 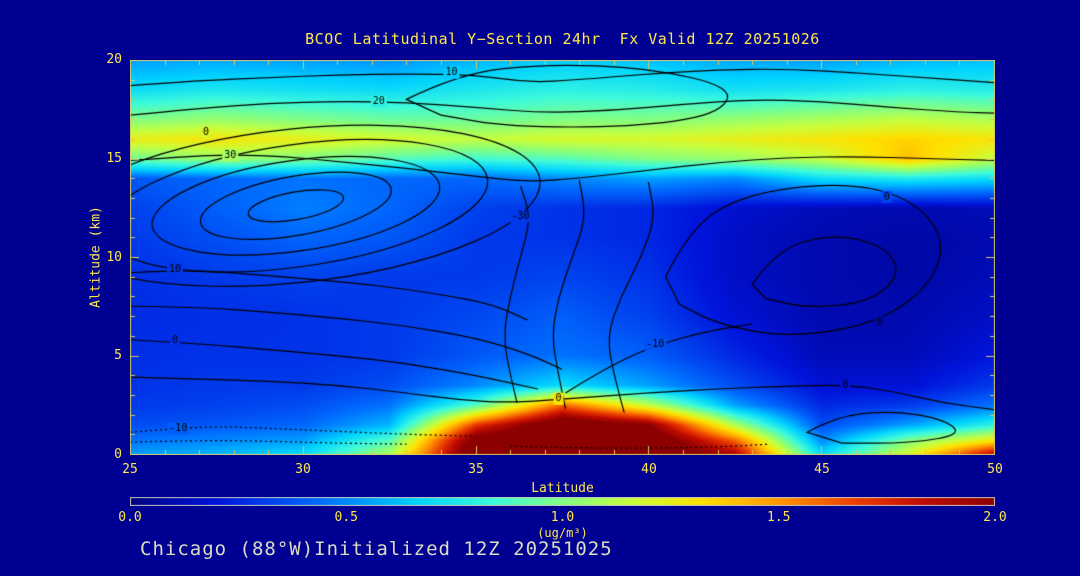 I want to click on y-tick-label: 5, so click(x=118, y=356).